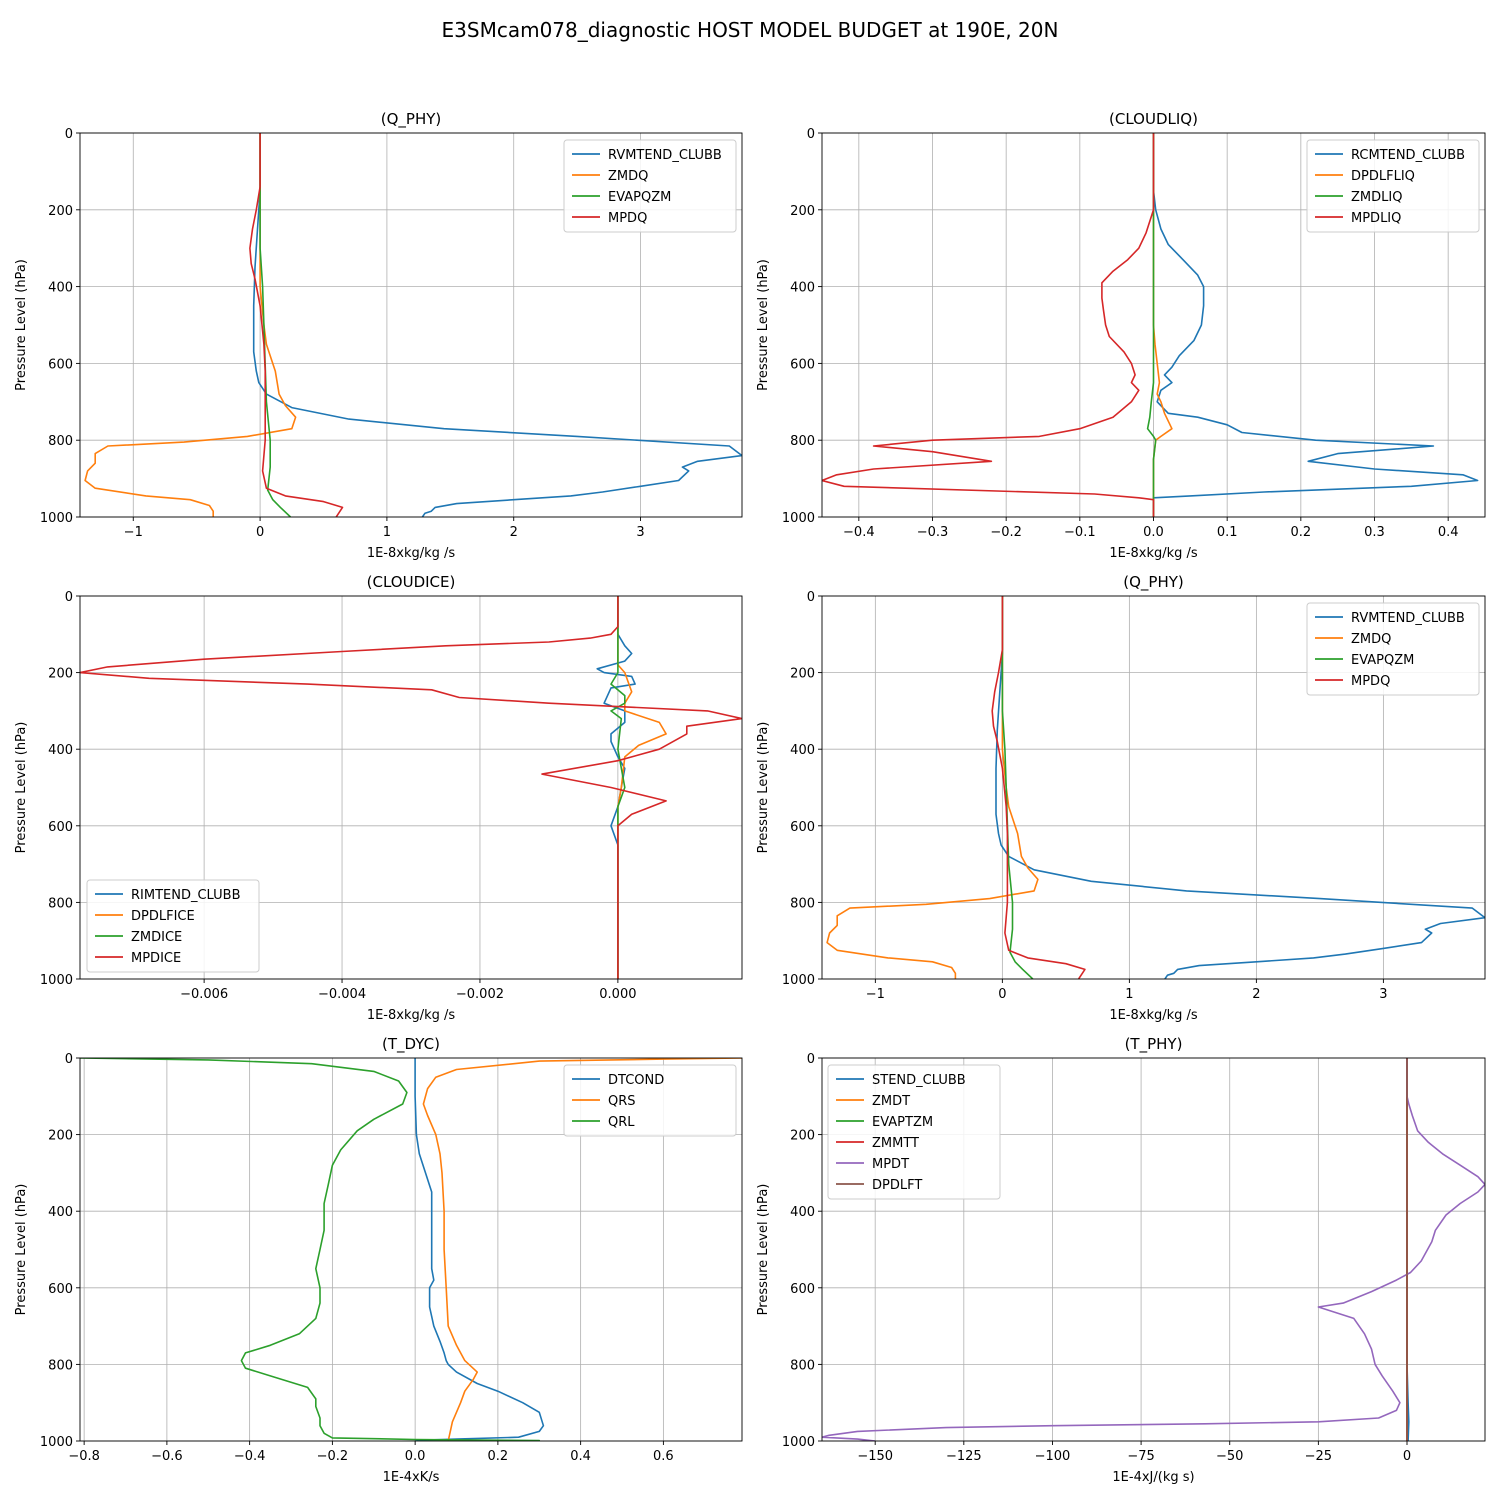  Describe the element at coordinates (897, 1185) in the screenshot. I see `legend-label: DPDLFT` at that location.